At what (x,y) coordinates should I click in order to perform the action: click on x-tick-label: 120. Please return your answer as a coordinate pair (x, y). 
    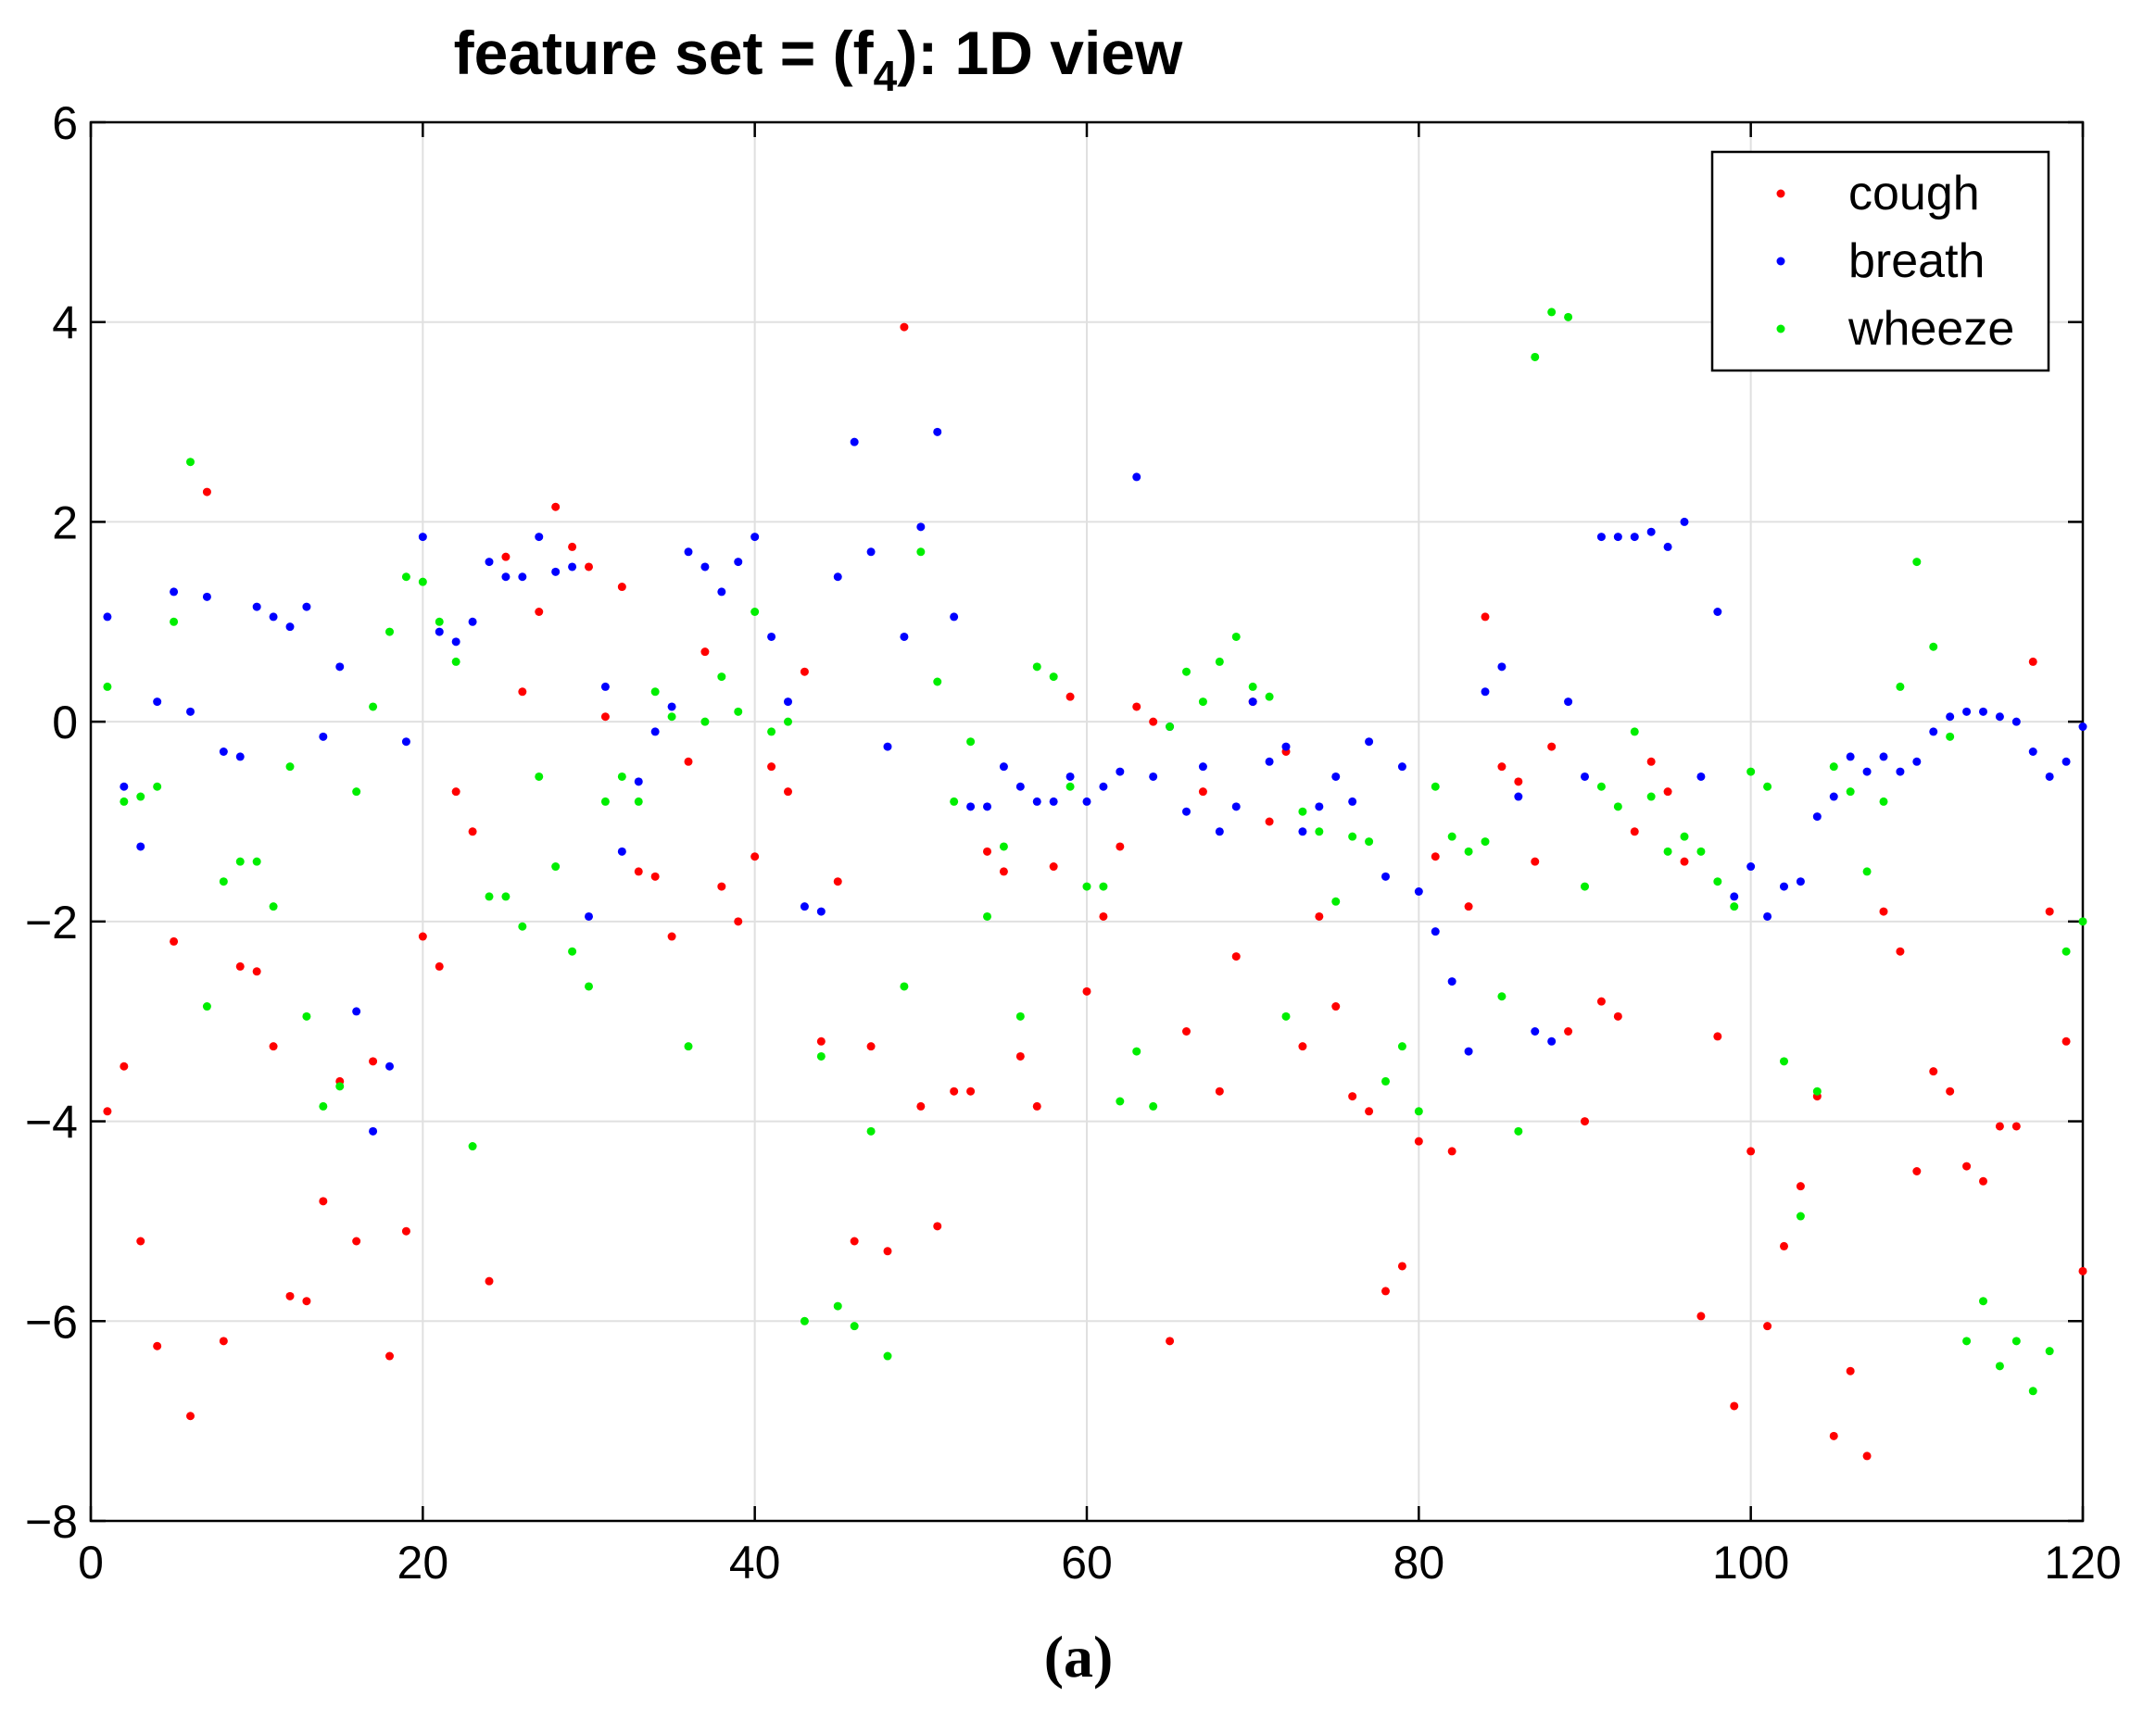
    Looking at the image, I should click on (2082, 1563).